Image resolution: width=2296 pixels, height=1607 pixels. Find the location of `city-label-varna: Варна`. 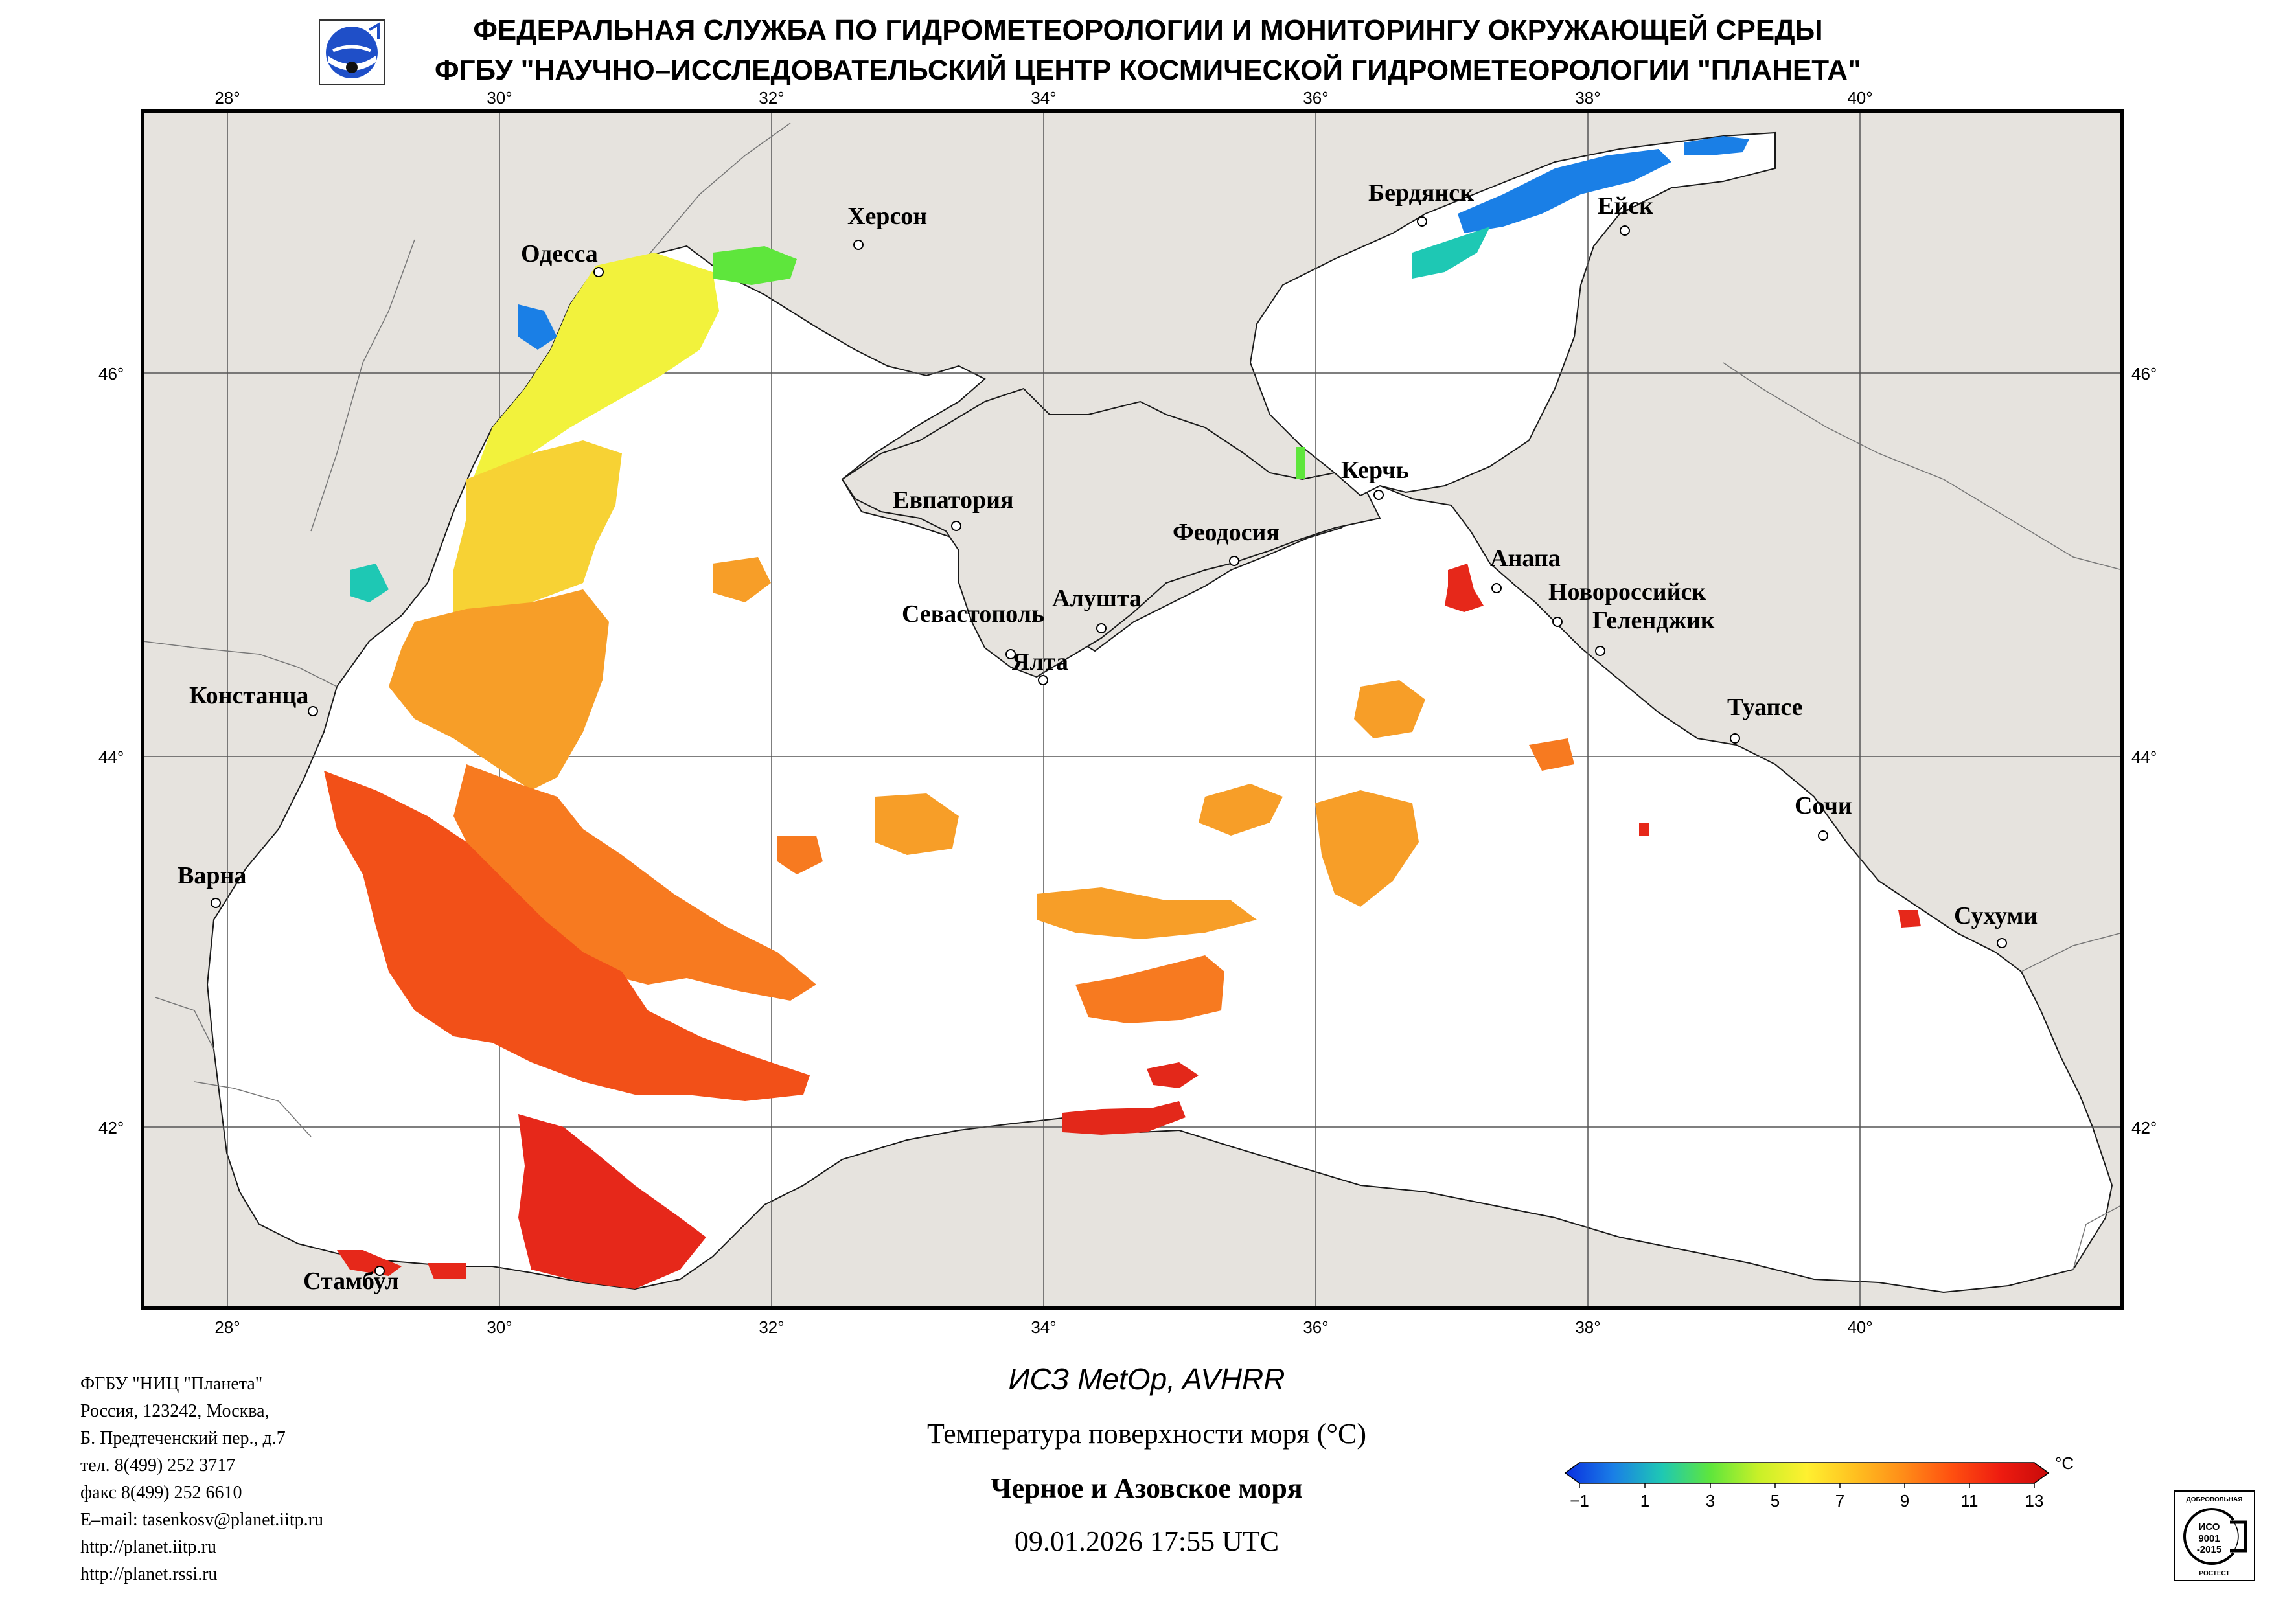

city-label-varna: Варна is located at coordinates (212, 875).